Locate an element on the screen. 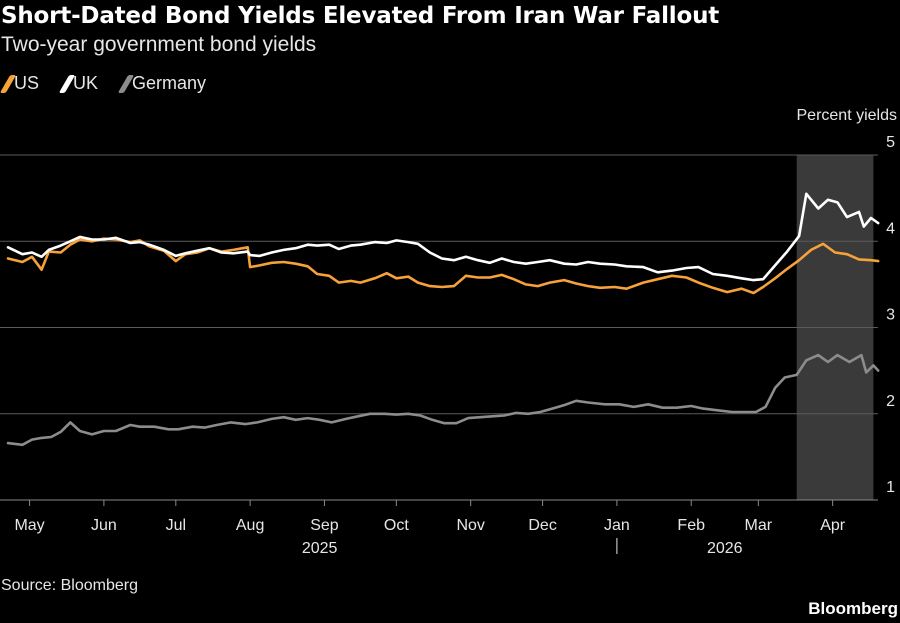 This screenshot has height=623, width=900. legend-label-uk: UK is located at coordinates (86, 83).